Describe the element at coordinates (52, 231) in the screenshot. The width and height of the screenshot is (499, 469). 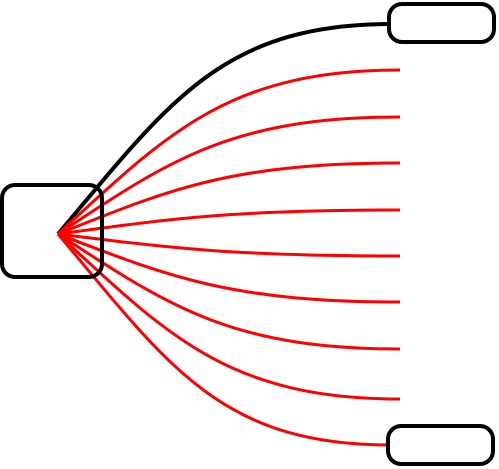
I see `source-node` at that location.